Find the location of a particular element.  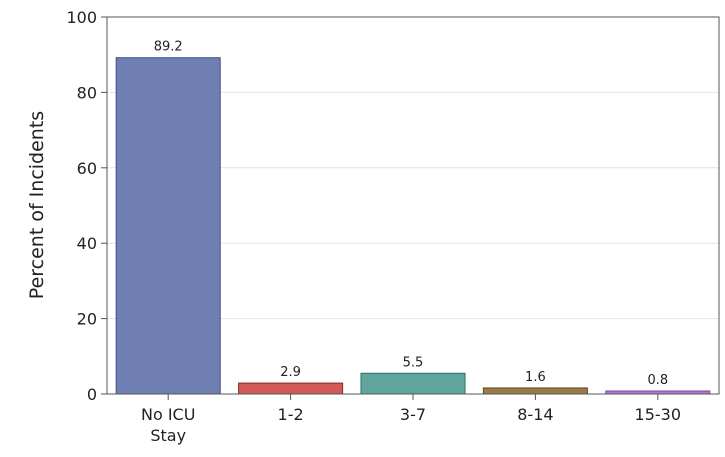

value-label: 2.9 is located at coordinates (290, 372).